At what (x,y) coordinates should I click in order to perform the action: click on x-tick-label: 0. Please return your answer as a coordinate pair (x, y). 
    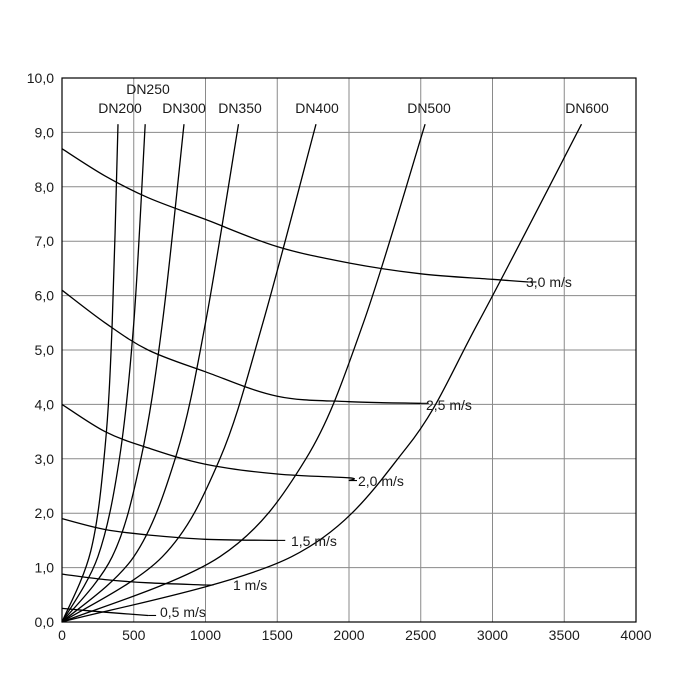
    Looking at the image, I should click on (62, 635).